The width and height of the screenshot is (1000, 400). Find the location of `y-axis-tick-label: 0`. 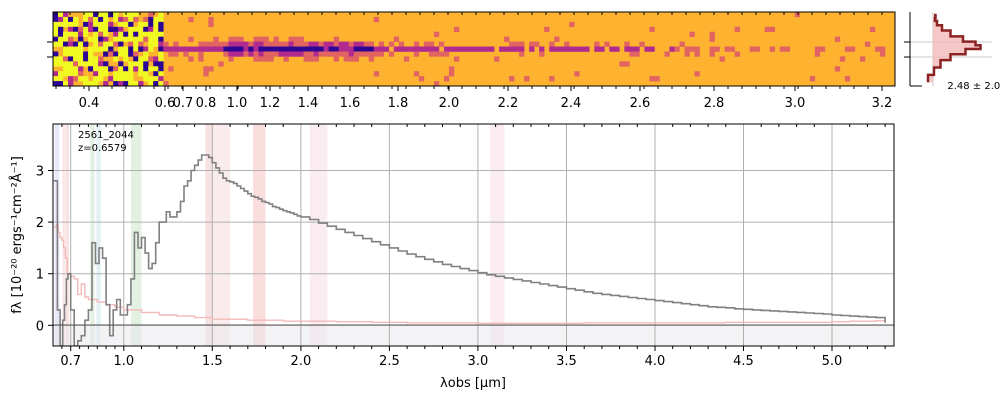

y-axis-tick-label: 0 is located at coordinates (40, 326).